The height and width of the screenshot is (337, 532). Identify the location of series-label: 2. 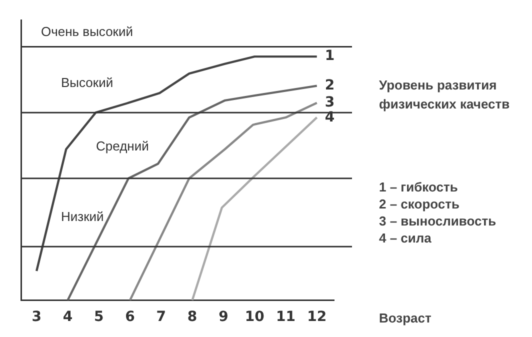
(329, 85).